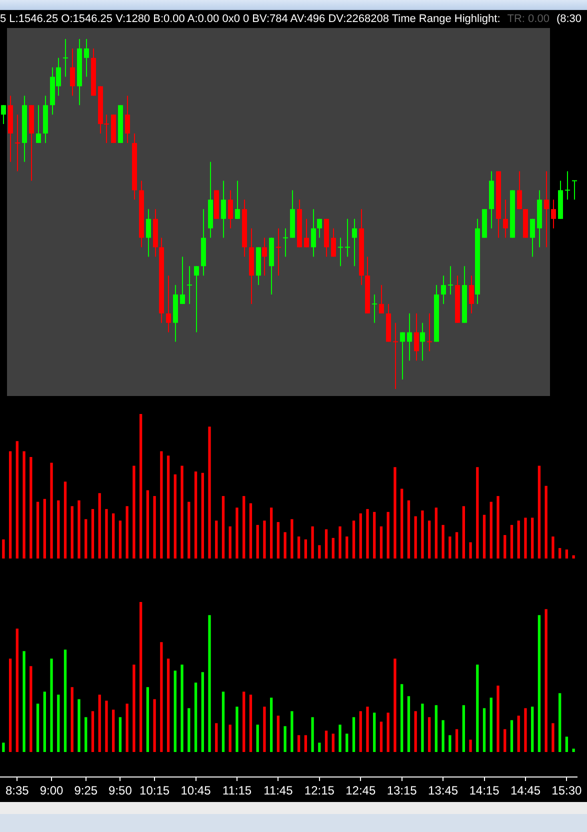 Image resolution: width=587 pixels, height=832 pixels. I want to click on x-tick-label: 10:45, so click(196, 791).